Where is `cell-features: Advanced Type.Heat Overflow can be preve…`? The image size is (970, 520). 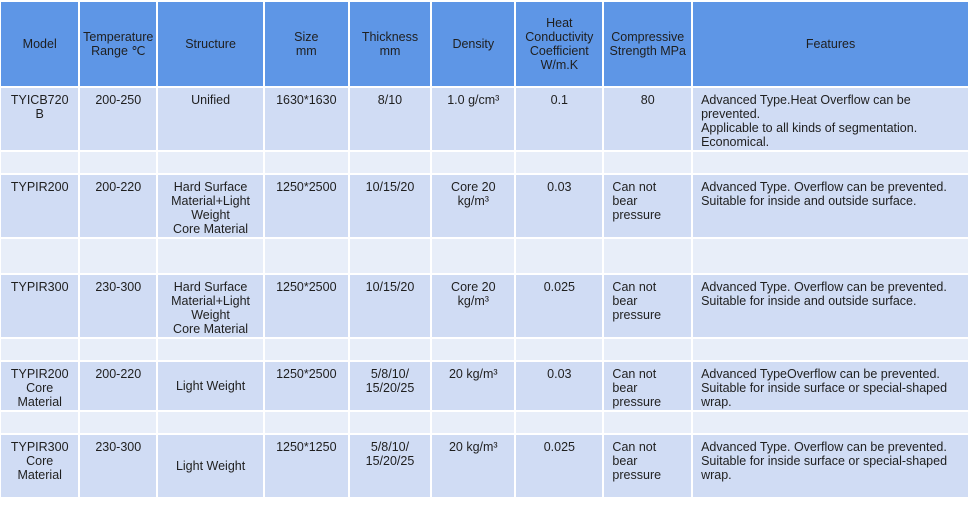 cell-features: Advanced Type.Heat Overflow can be preve… is located at coordinates (830, 119).